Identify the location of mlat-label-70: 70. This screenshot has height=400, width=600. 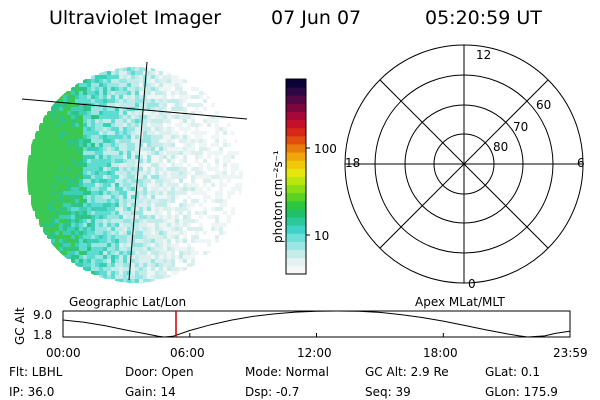
(521, 127).